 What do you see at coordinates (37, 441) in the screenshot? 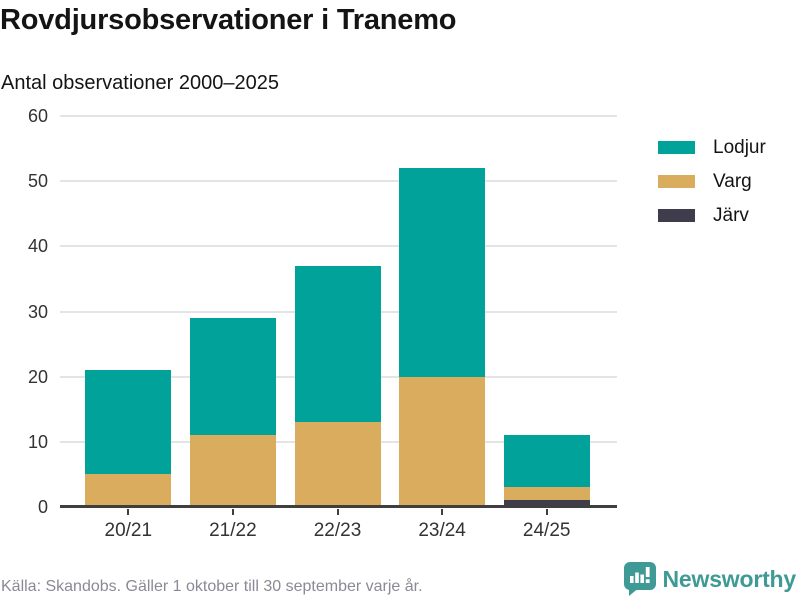
I see `y-axis-tick-label: 10` at bounding box center [37, 441].